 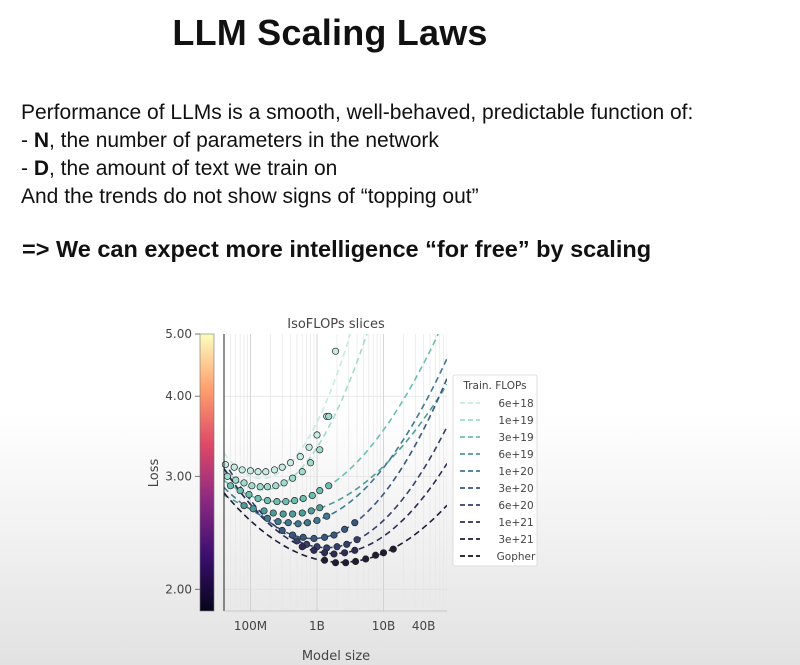 I want to click on x-tick-label: 40B, so click(x=424, y=626).